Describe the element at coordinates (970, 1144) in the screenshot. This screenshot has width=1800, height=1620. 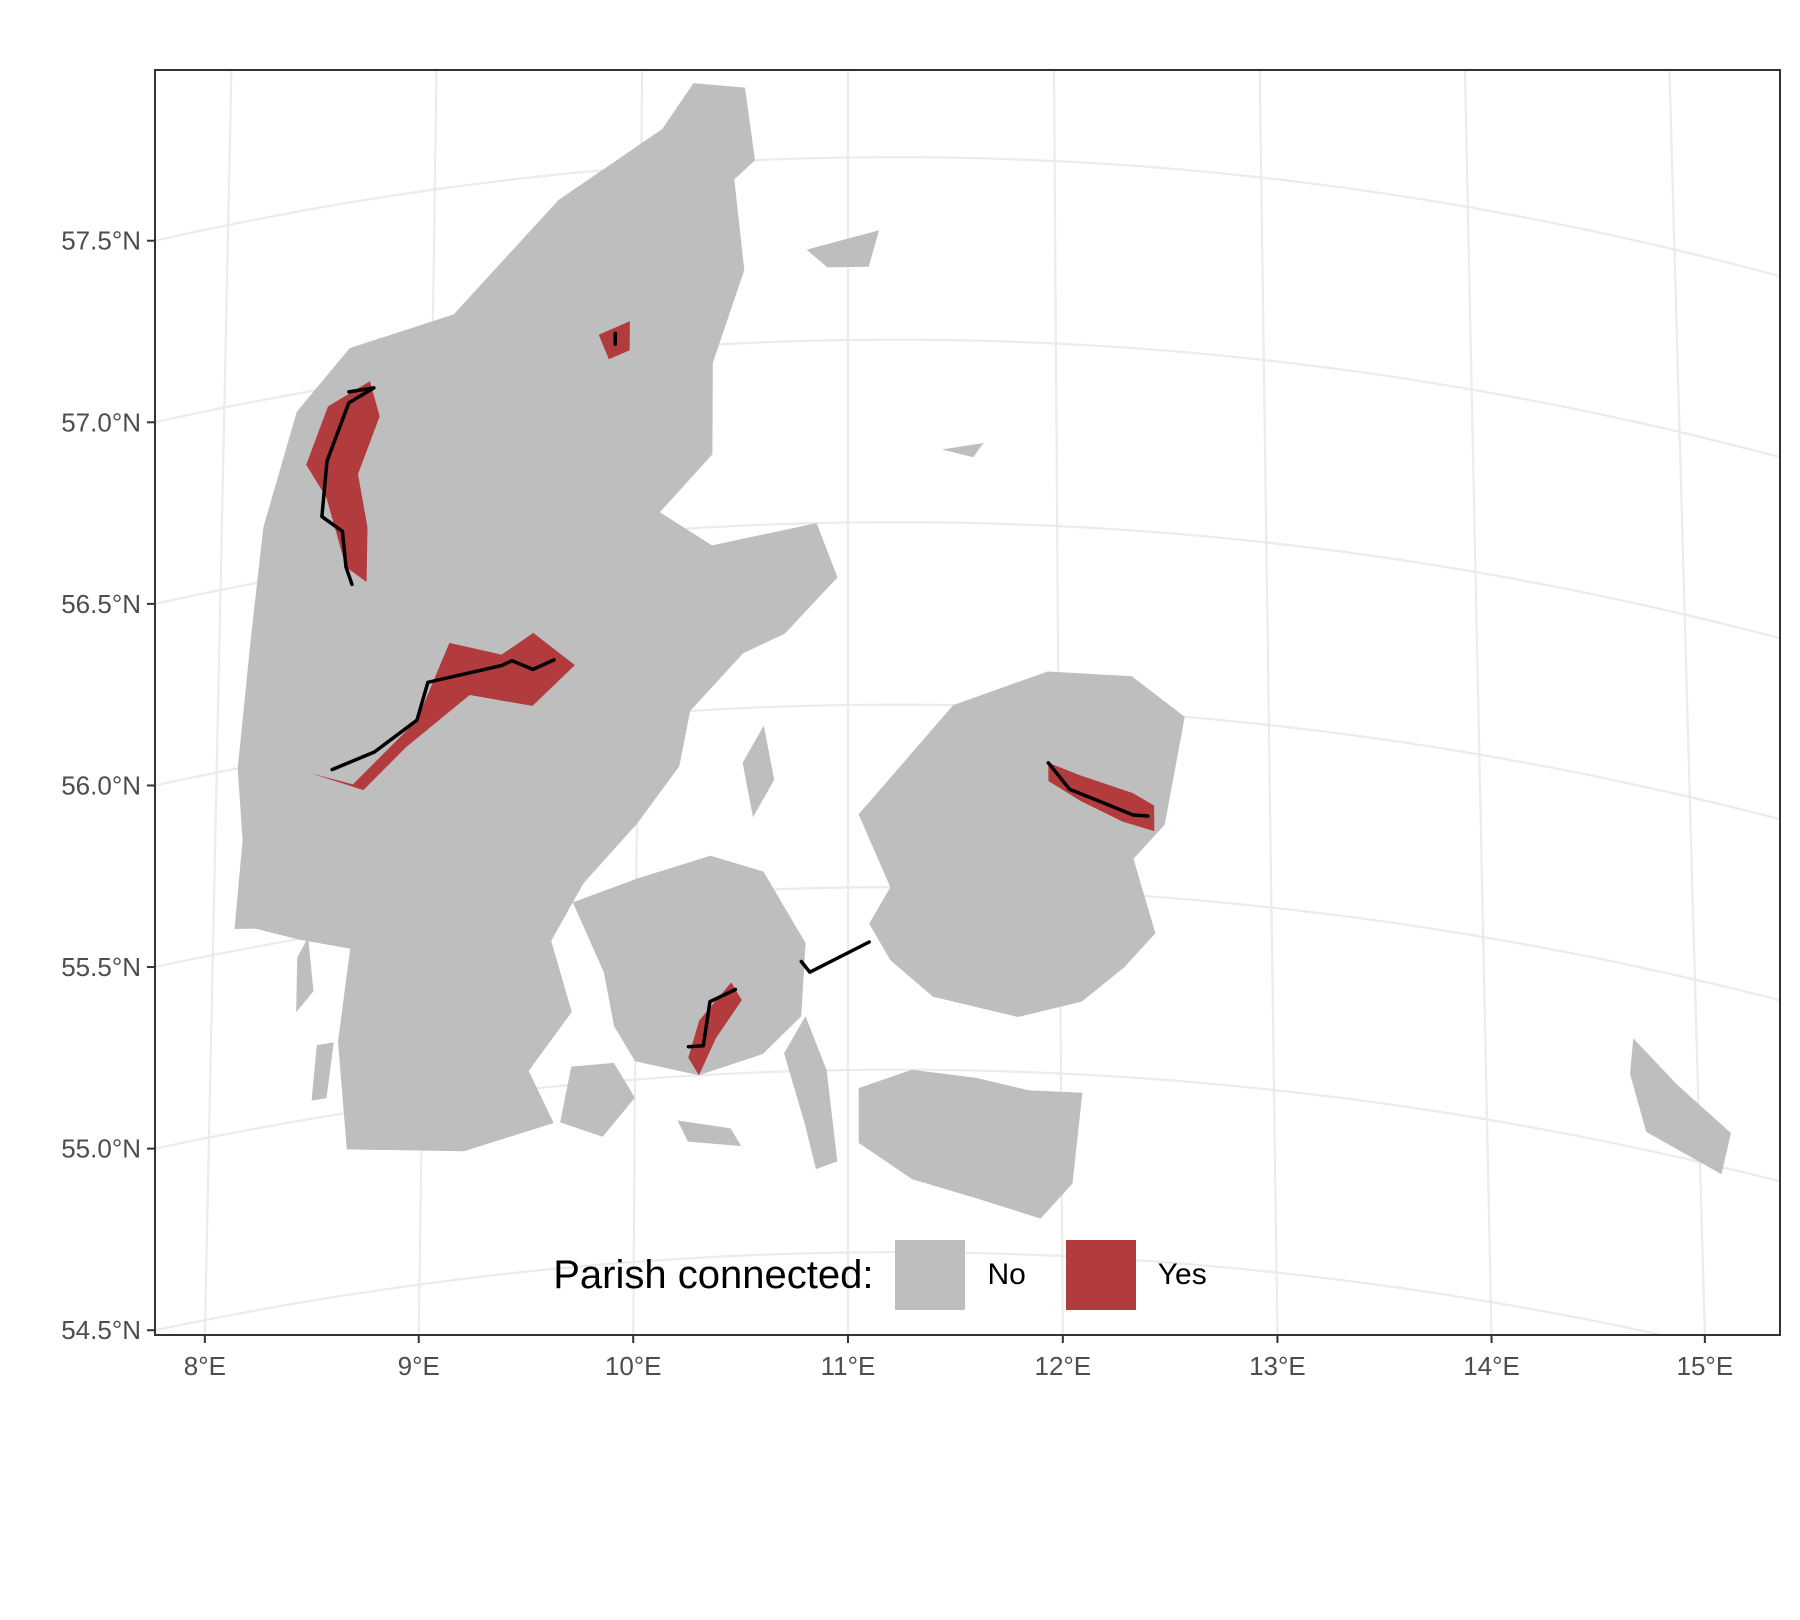
I see `land-lolland-falster` at that location.